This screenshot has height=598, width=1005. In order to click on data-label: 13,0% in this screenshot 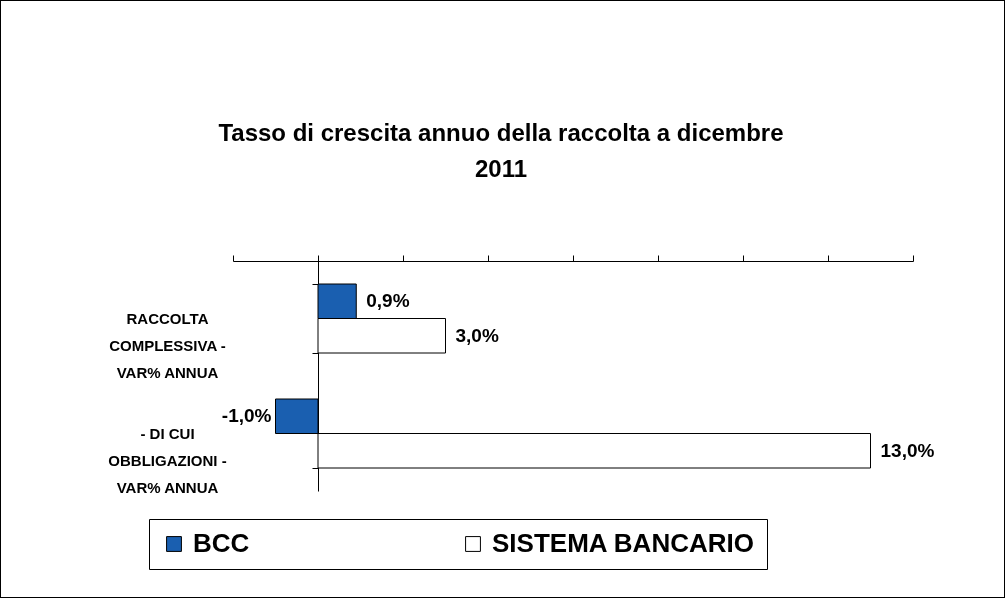, I will do `click(907, 450)`.